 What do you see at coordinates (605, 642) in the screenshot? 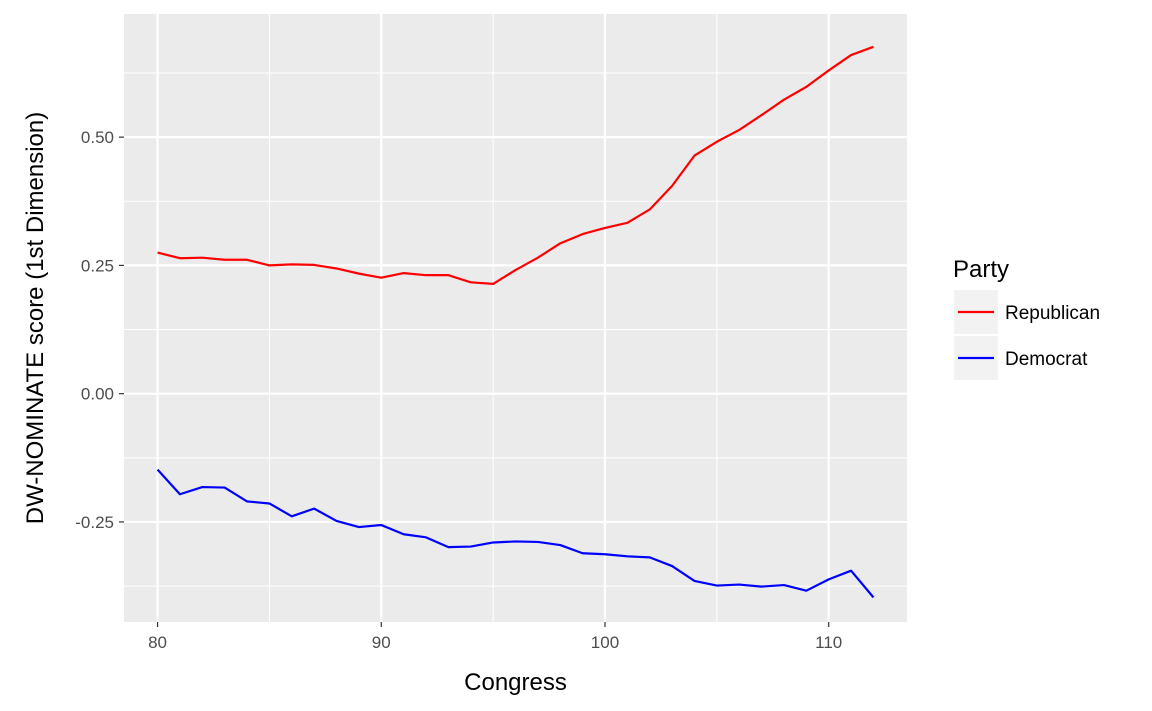
I see `x-tick-label: 100` at bounding box center [605, 642].